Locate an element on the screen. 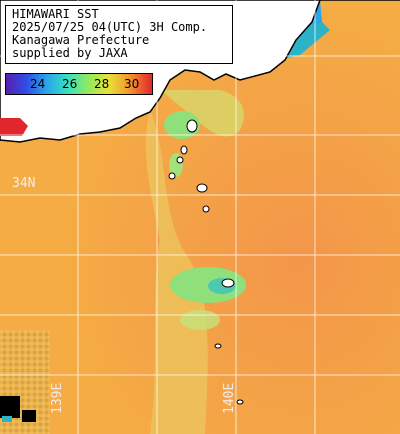 The height and width of the screenshot is (434, 400). legend-tick-30: 30 is located at coordinates (132, 84).